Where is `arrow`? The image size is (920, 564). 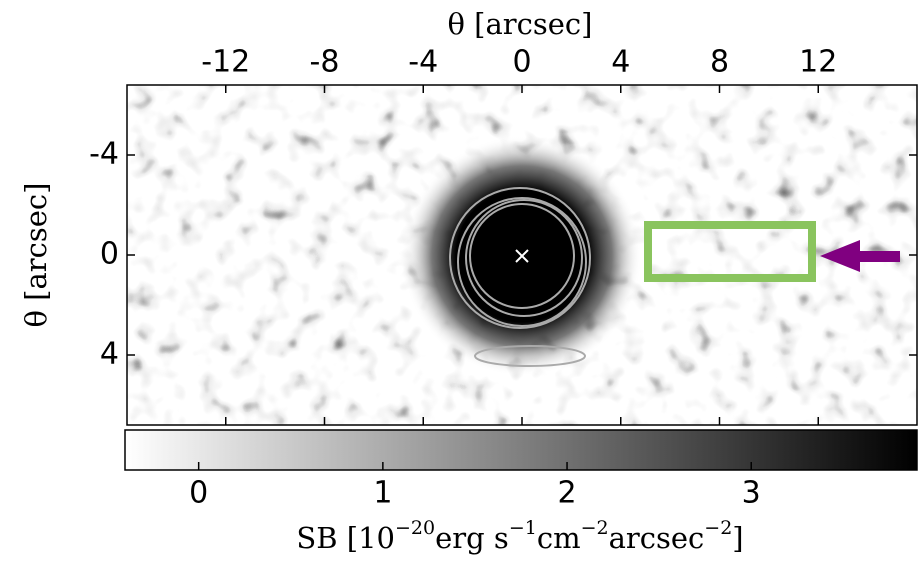
arrow is located at coordinates (860, 256).